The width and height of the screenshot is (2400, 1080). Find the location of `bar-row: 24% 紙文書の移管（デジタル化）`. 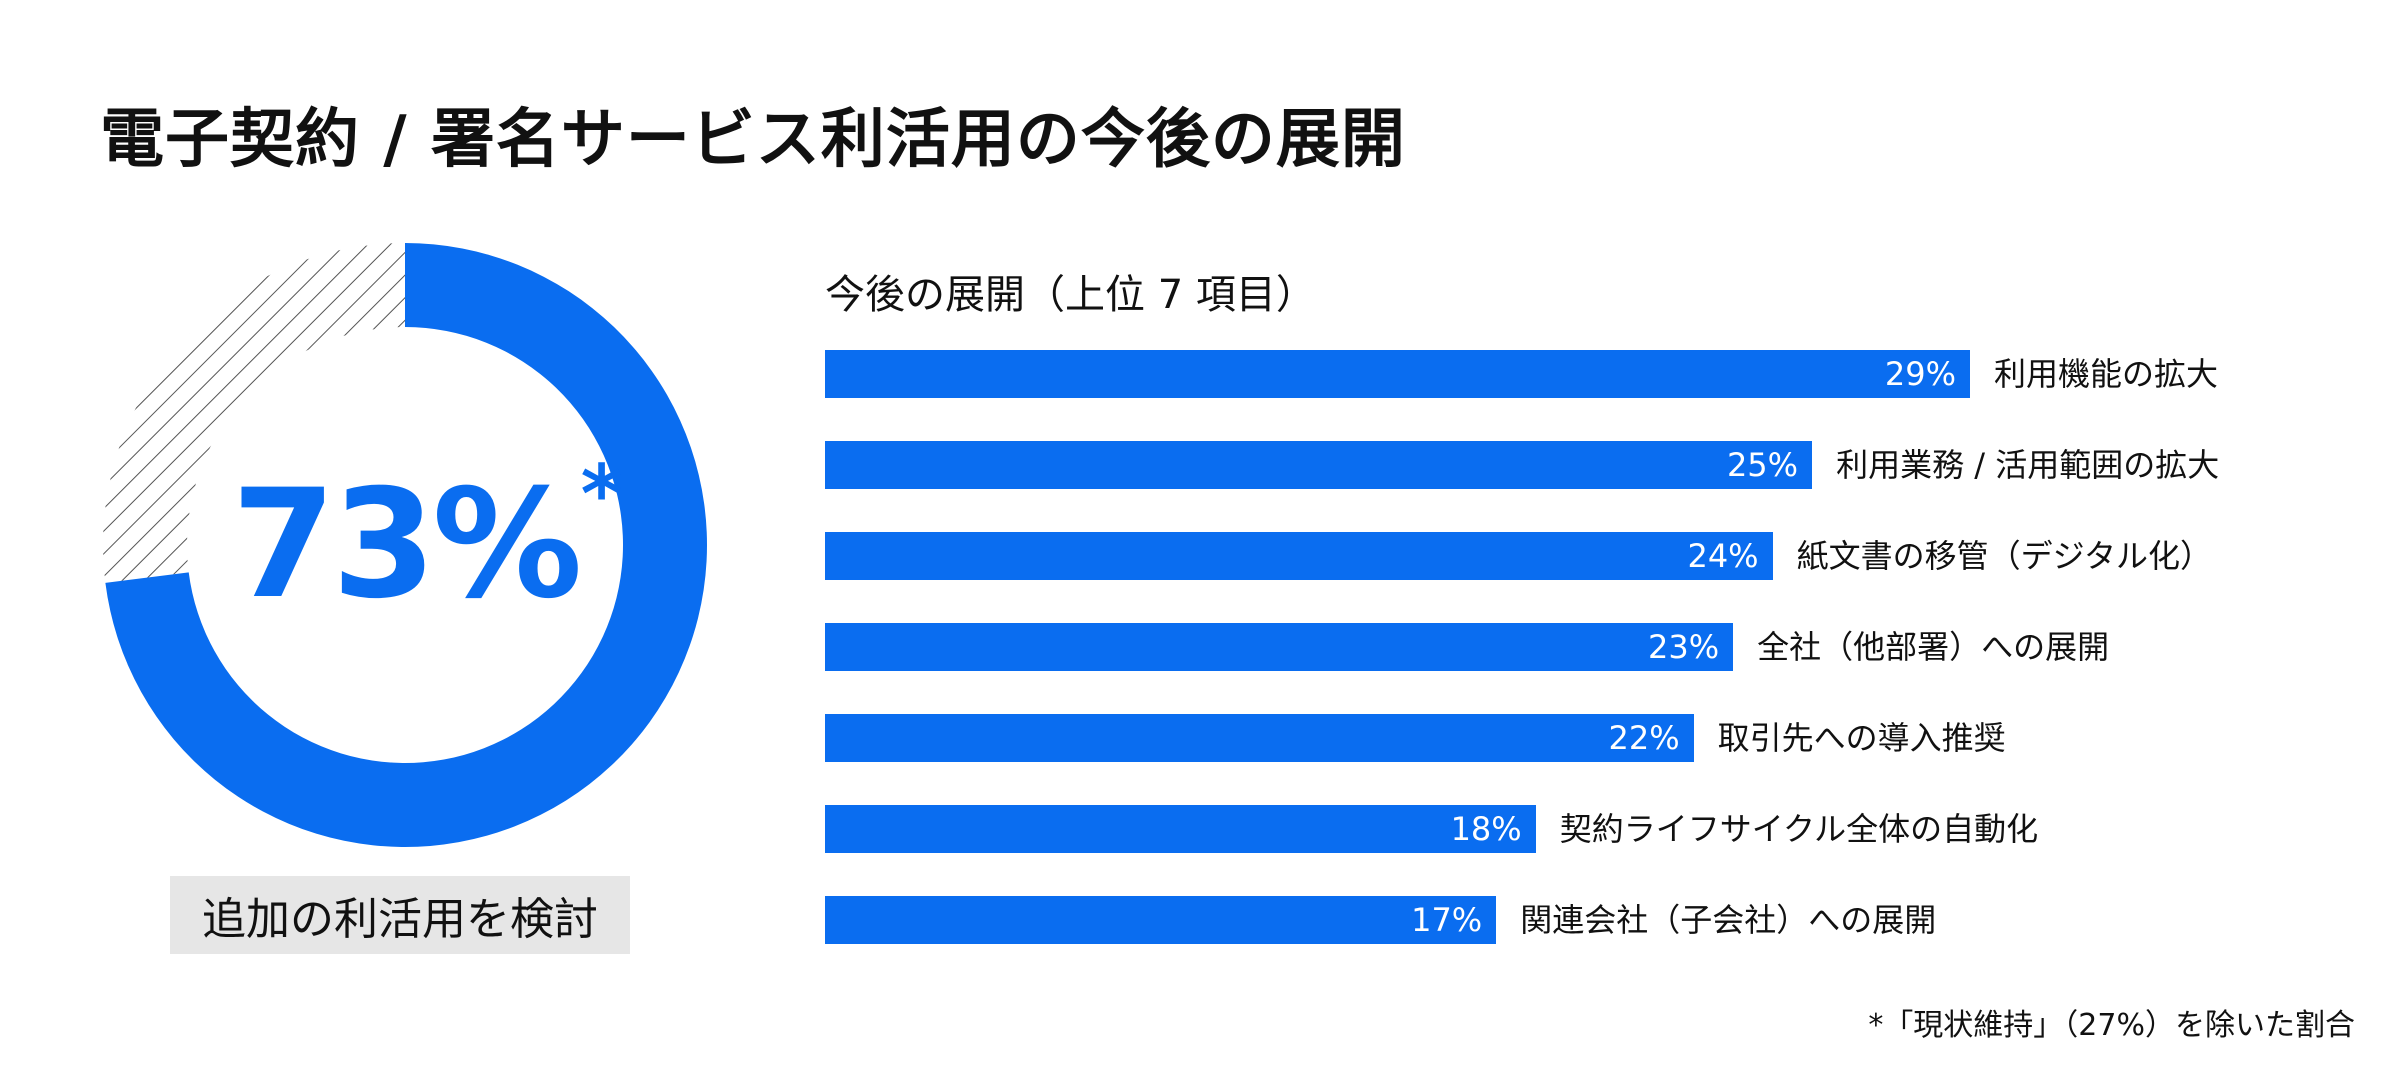

bar-row: 24% 紙文書の移管（デジタル化） is located at coordinates (1525, 556).